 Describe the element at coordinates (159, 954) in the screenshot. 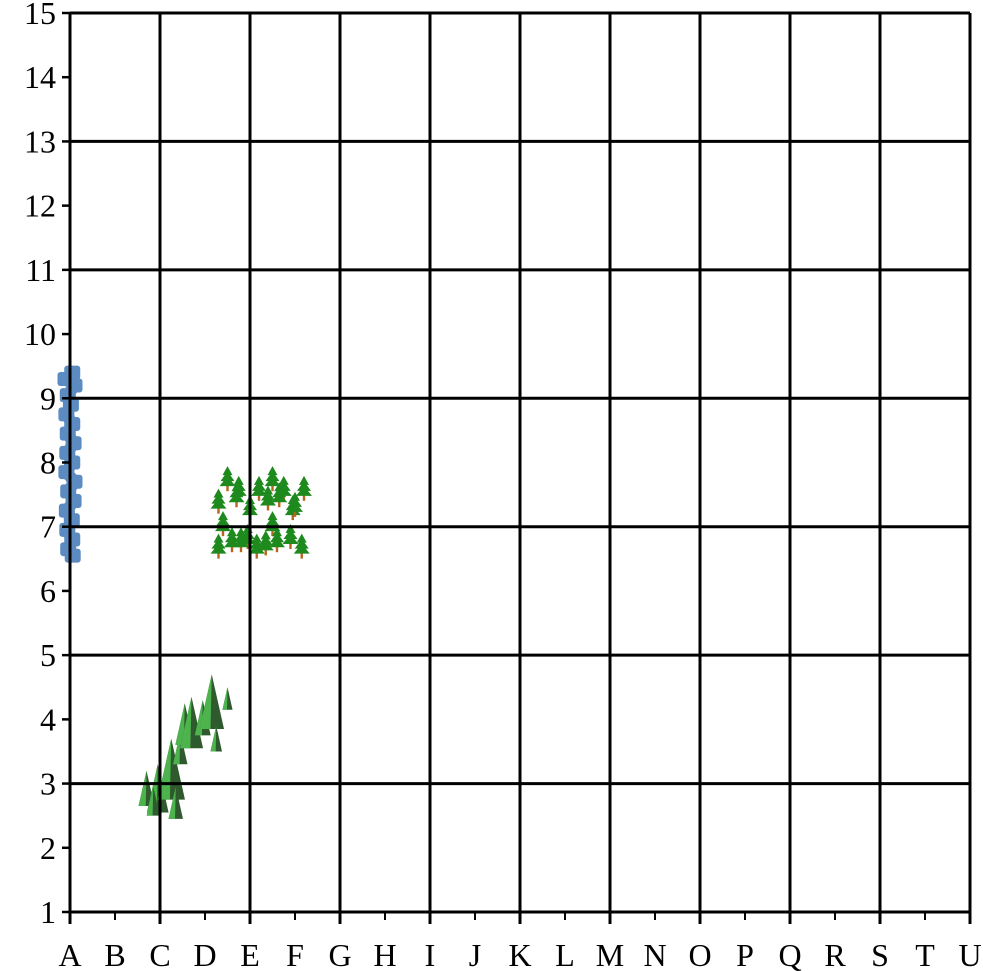

I see `x-label-c: C` at that location.